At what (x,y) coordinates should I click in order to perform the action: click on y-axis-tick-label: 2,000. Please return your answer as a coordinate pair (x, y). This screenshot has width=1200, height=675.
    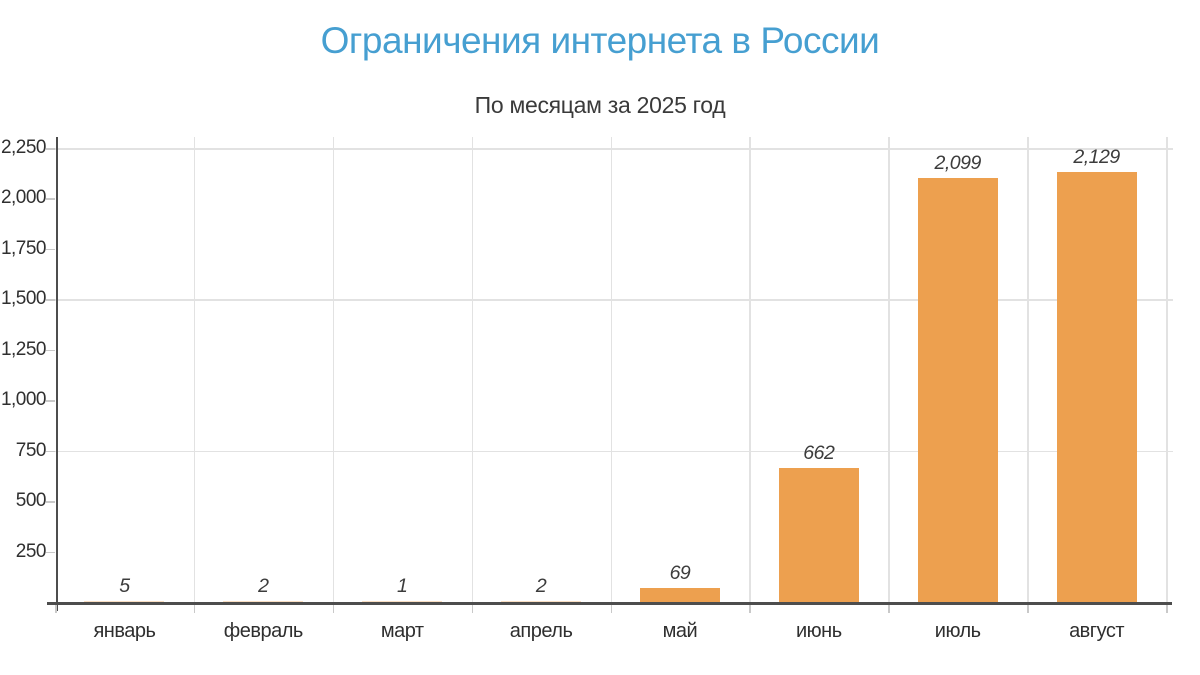
    Looking at the image, I should click on (23, 198).